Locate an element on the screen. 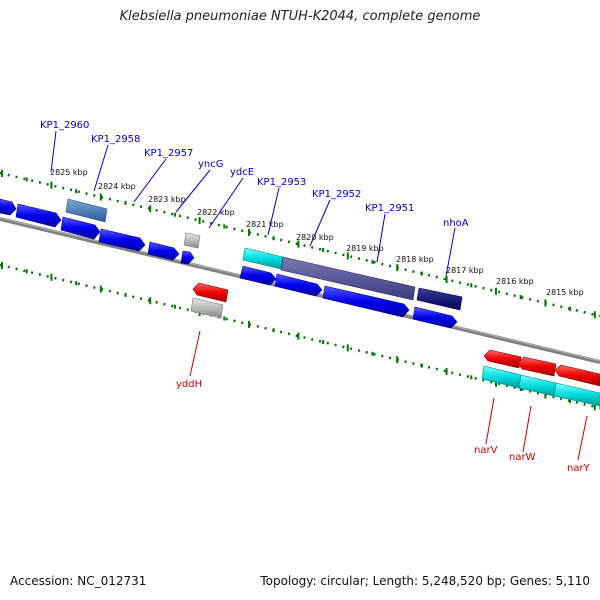  gene-label-KP1_2952: KP1_2952 is located at coordinates (336, 194).